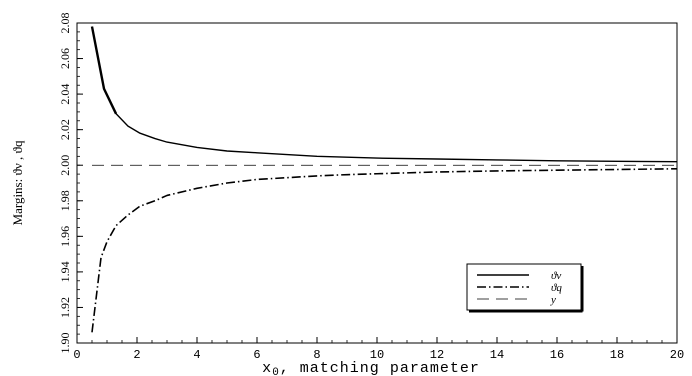  What do you see at coordinates (65, 94) in the screenshot?
I see `y-tick-label: 2.04` at bounding box center [65, 94].